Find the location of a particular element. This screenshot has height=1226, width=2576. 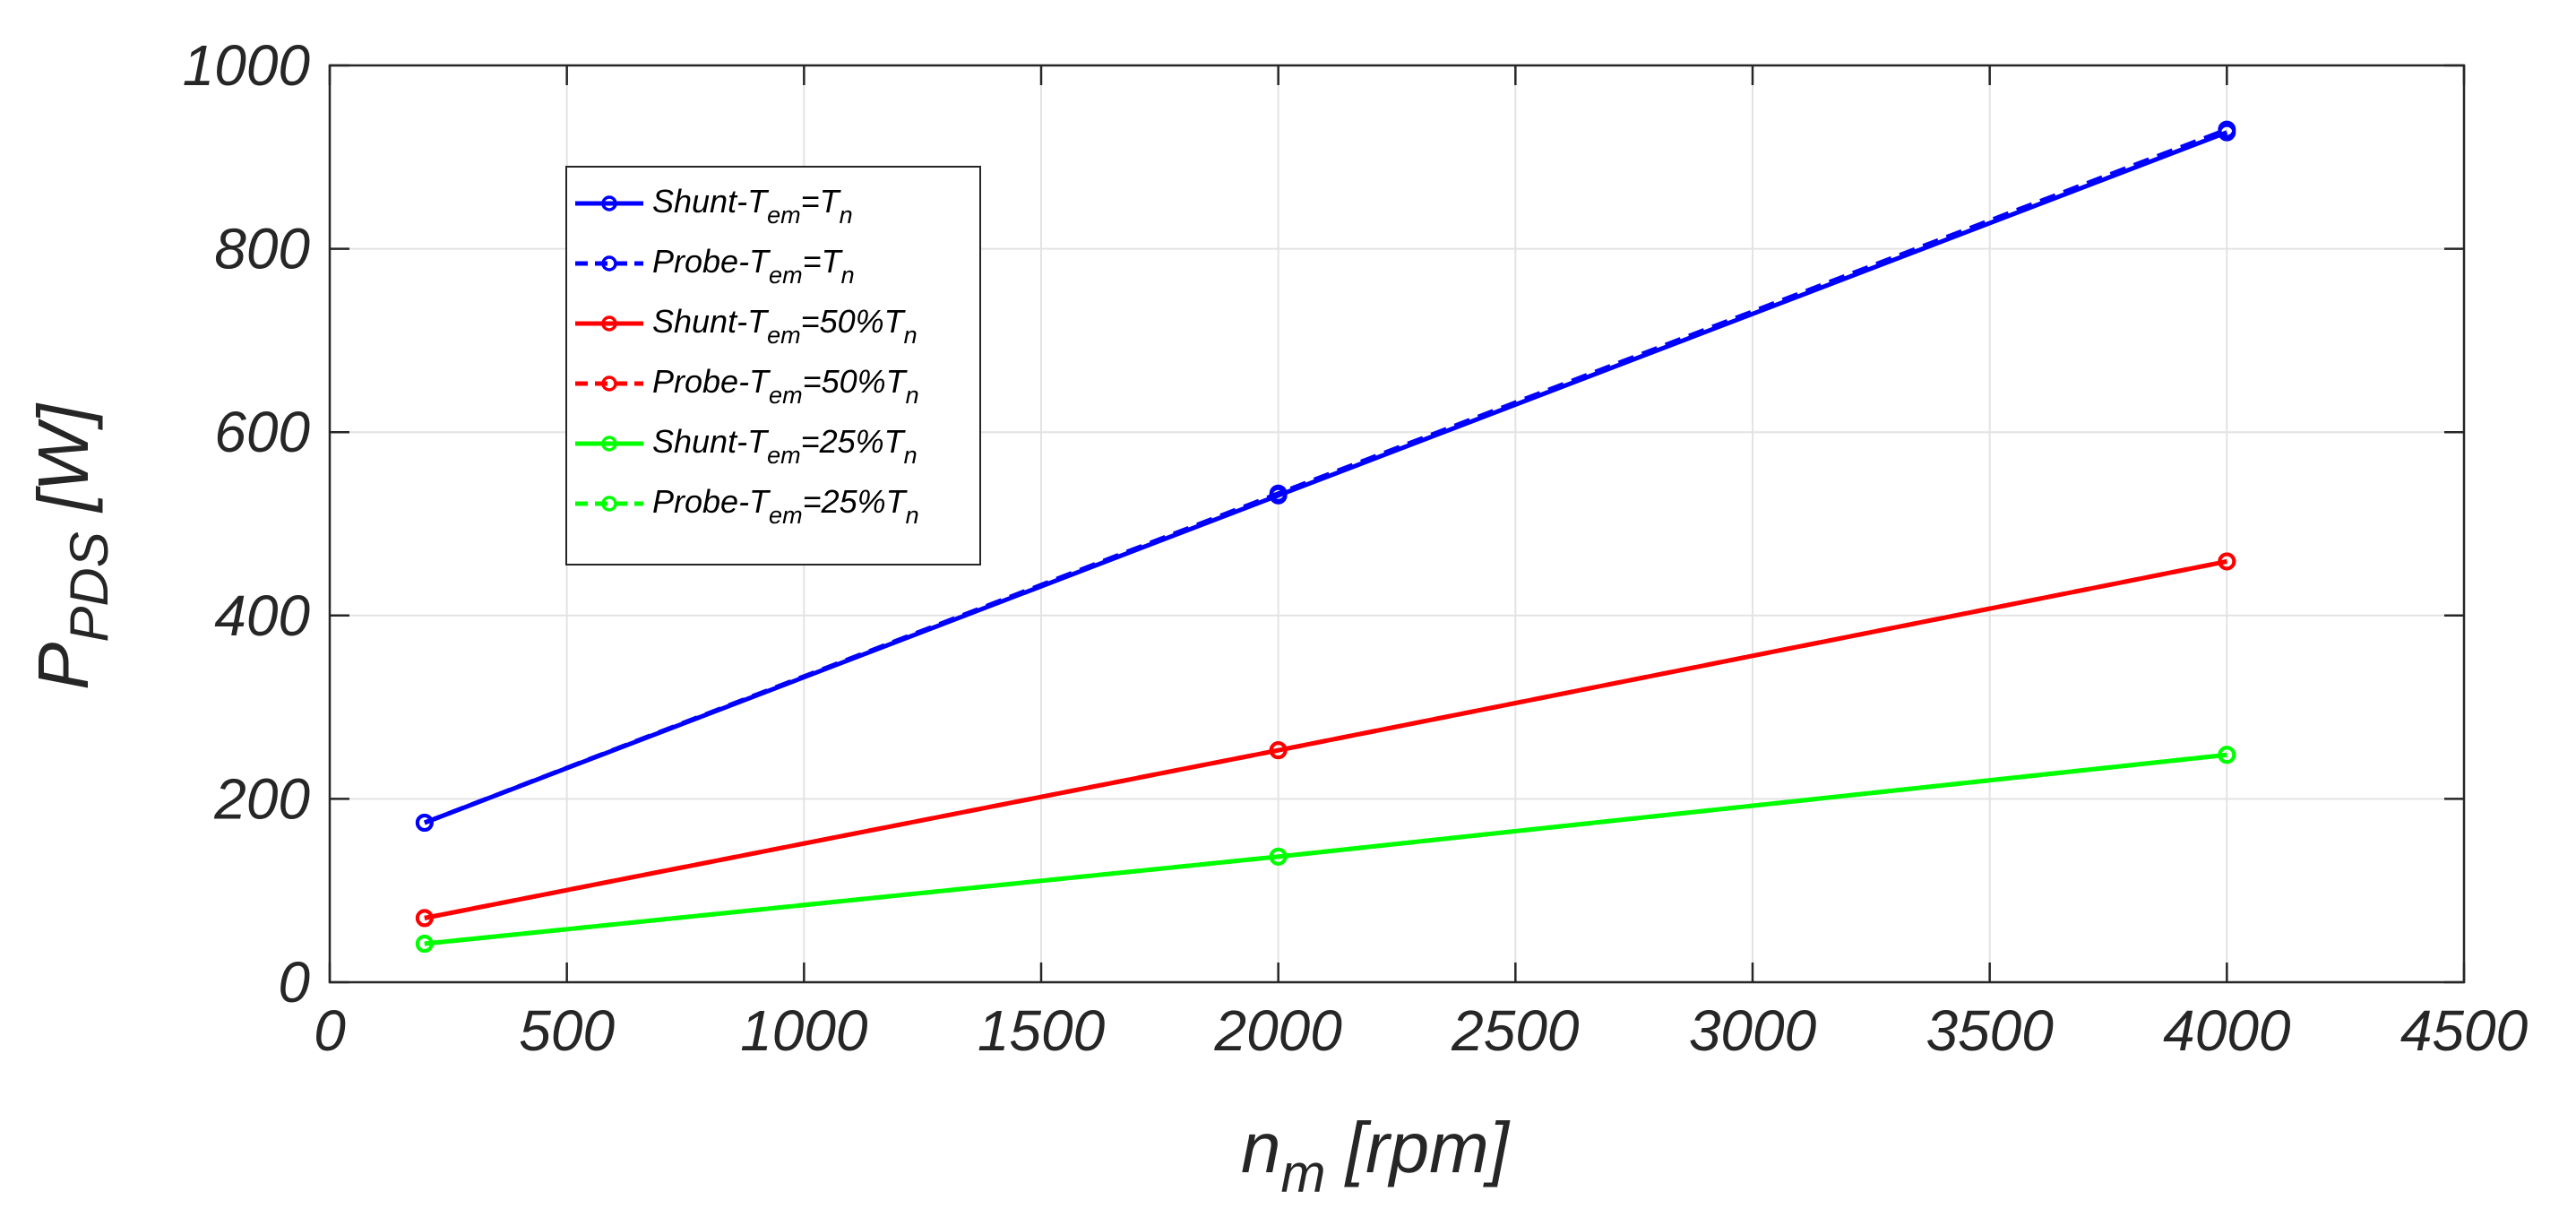

legend-item: Probe-Tem=50%Tn is located at coordinates (747, 386).